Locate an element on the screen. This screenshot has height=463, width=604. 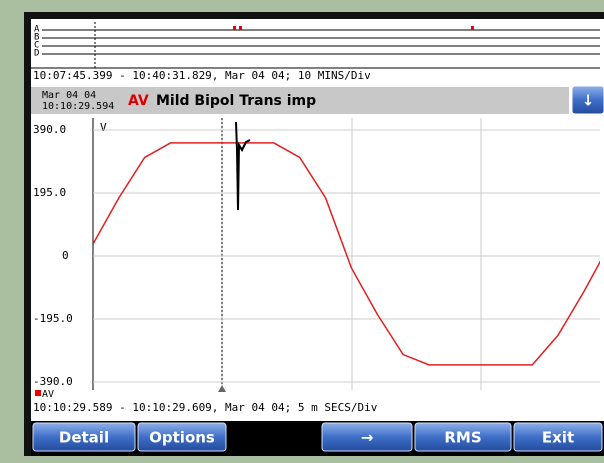
event-channel: AV is located at coordinates (138, 101).